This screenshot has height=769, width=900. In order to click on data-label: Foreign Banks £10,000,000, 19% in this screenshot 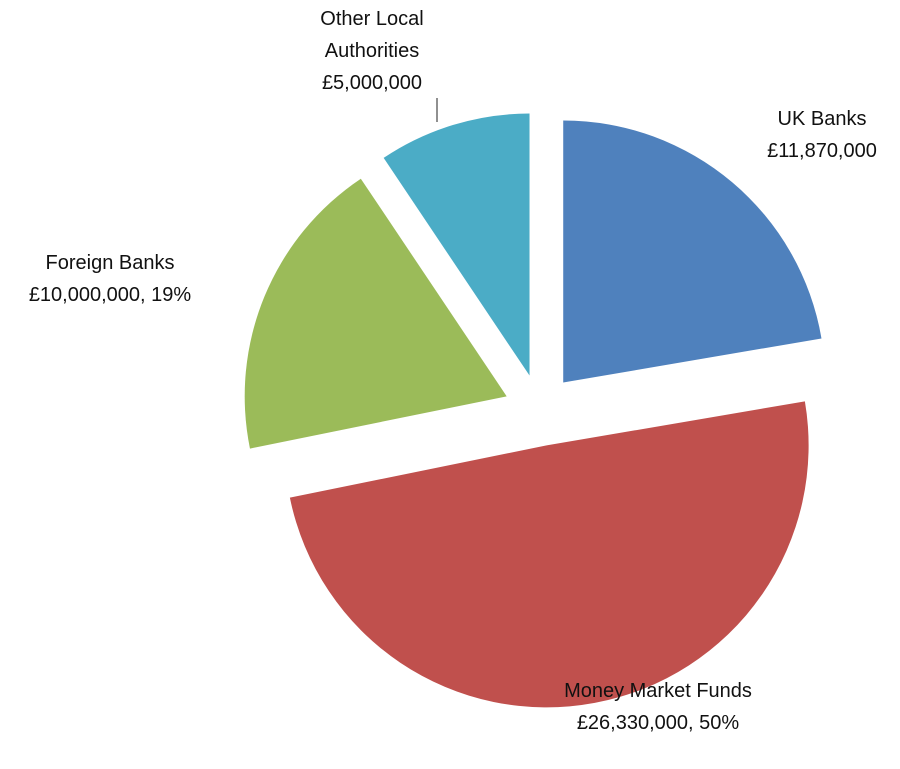, I will do `click(110, 279)`.